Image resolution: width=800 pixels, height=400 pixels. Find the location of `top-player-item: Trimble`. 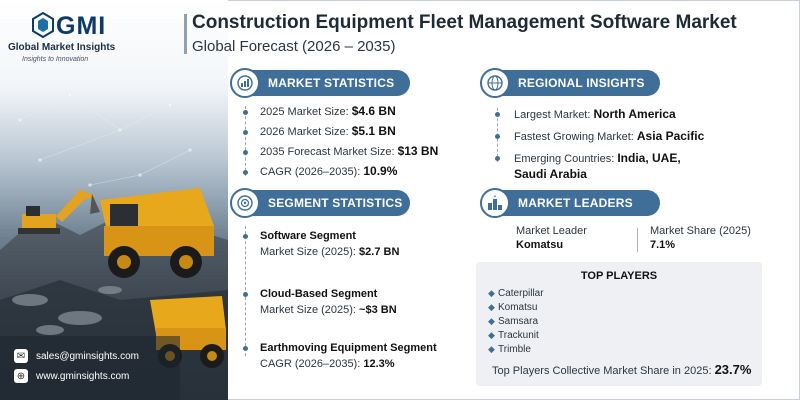

top-player-item: Trimble is located at coordinates (514, 349).